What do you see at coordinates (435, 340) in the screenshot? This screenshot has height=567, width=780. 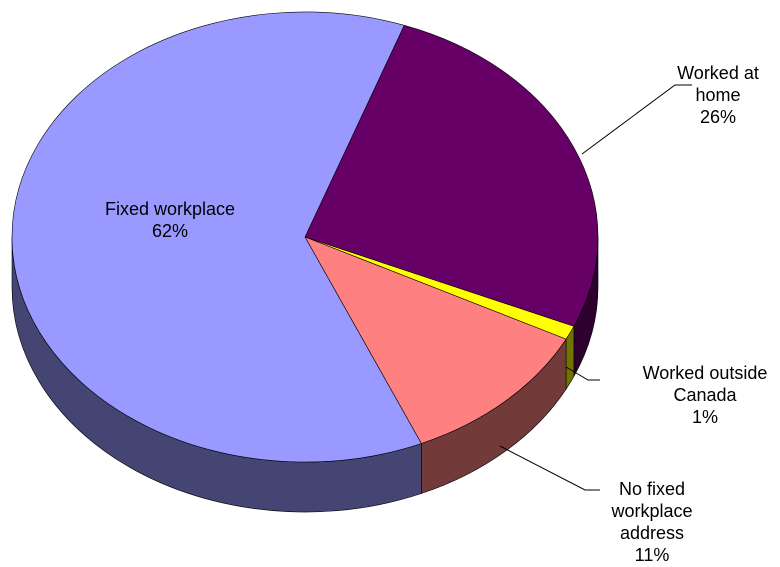 I see `slice` at bounding box center [435, 340].